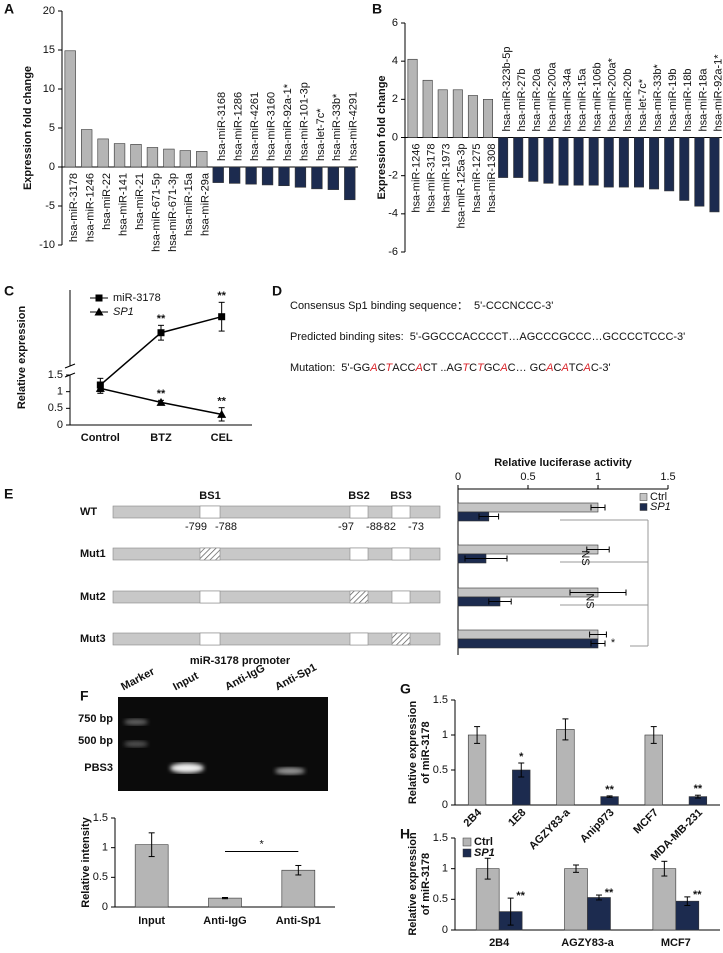  What do you see at coordinates (123, 312) in the screenshot?
I see `legend-label: SP1` at bounding box center [123, 312].